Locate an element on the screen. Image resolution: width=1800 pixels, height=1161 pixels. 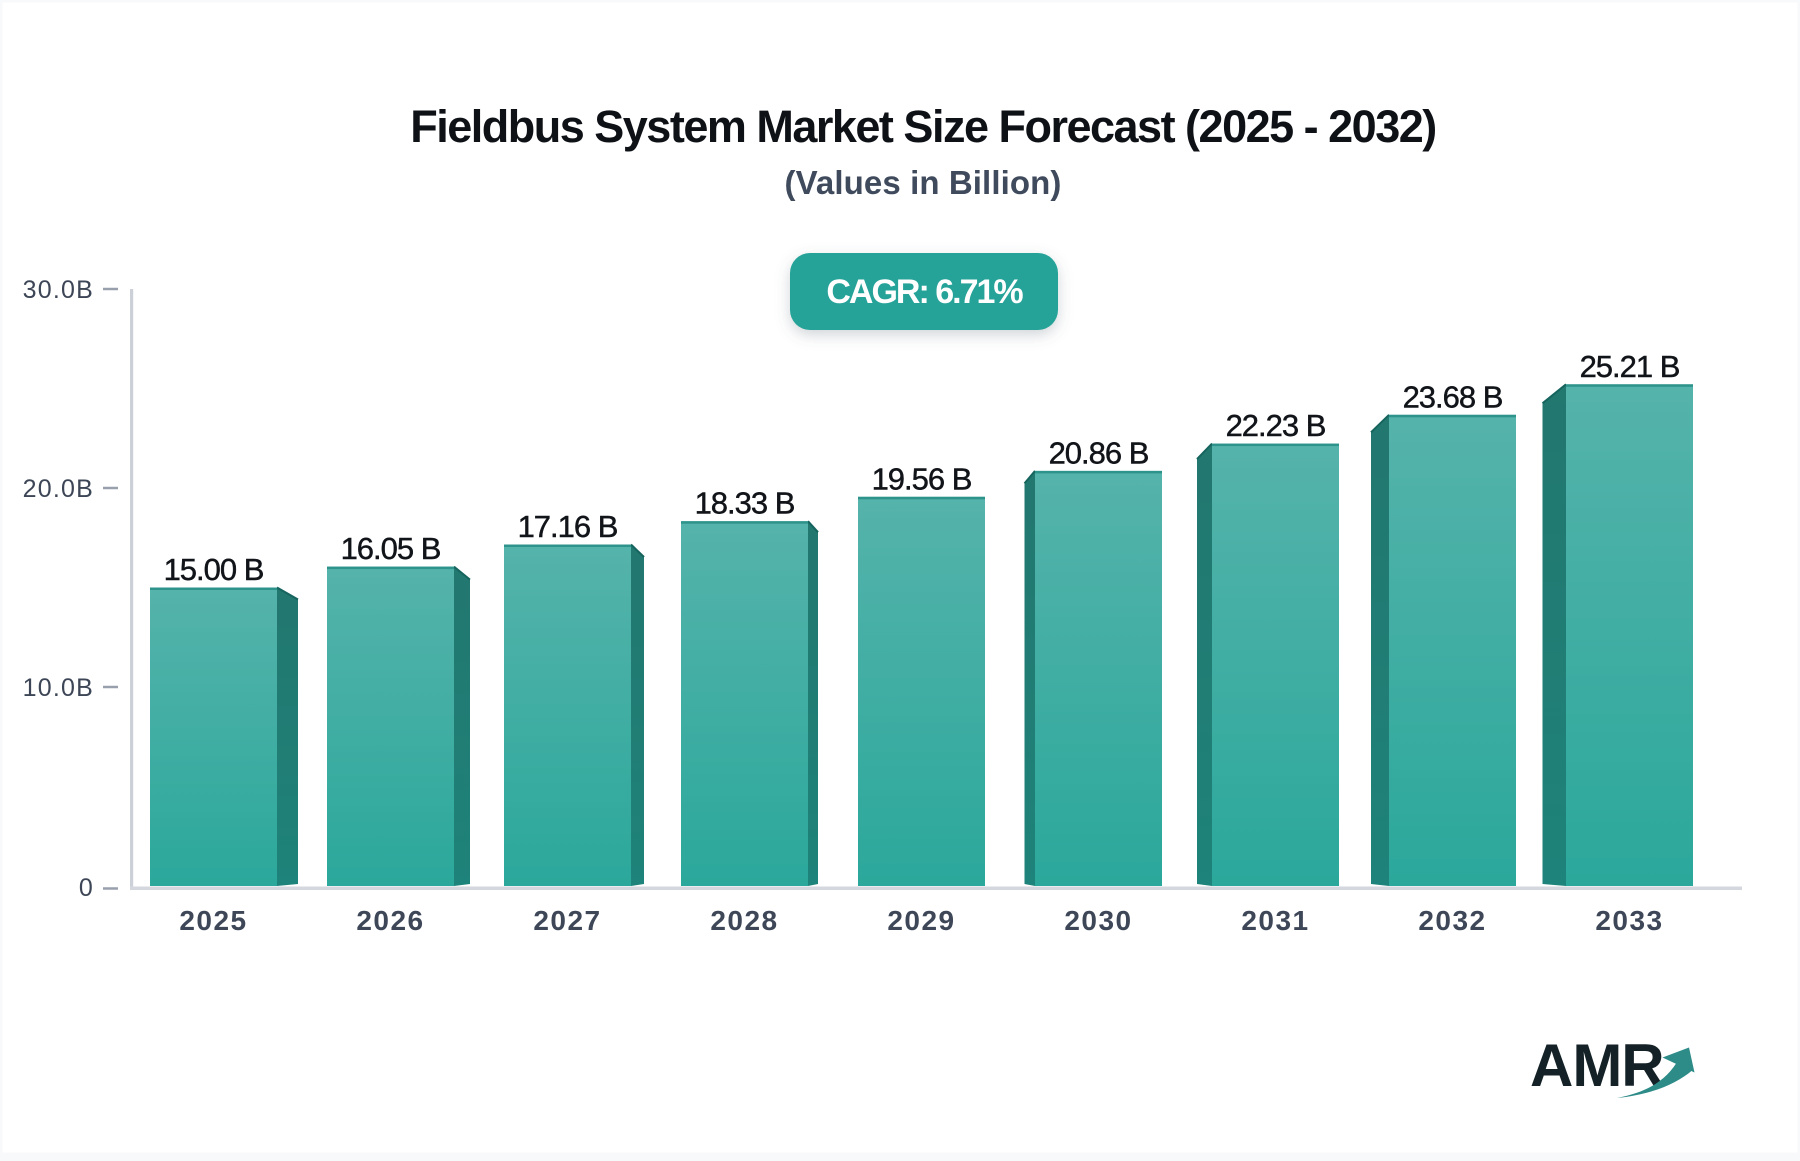
svg-text: 10.0B is located at coordinates (58, 688).